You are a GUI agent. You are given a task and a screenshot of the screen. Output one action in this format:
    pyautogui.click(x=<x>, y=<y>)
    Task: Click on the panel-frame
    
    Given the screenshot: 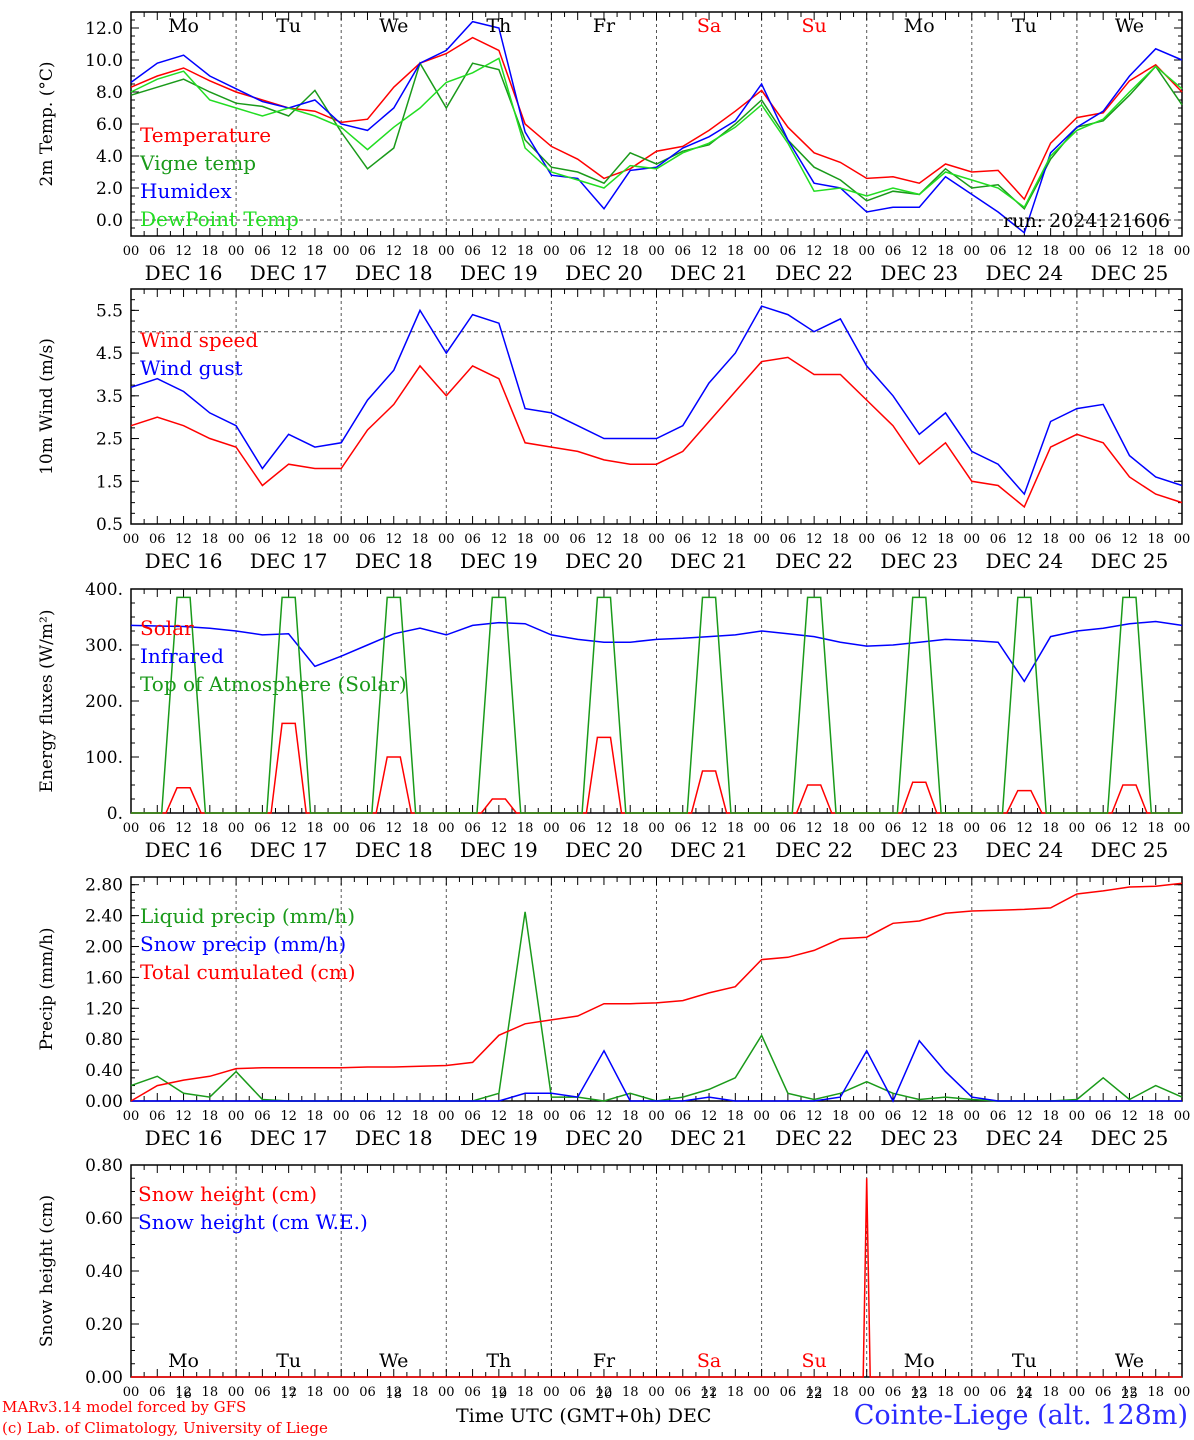 What is the action you would take?
    pyautogui.click(x=656, y=124)
    